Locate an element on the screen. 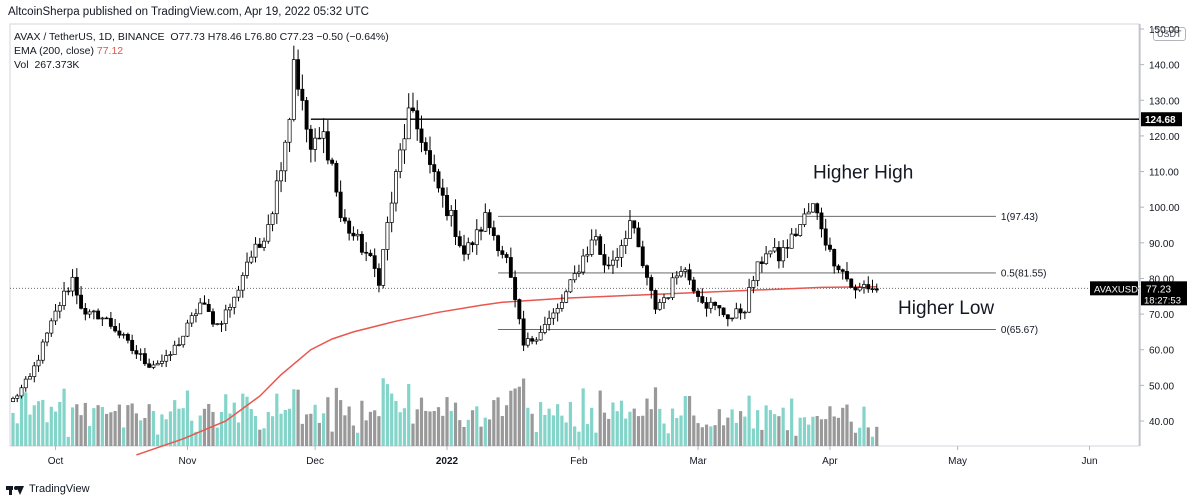 This screenshot has height=501, width=1200. fib-level-label: 0.5(81.55) is located at coordinates (1024, 273).